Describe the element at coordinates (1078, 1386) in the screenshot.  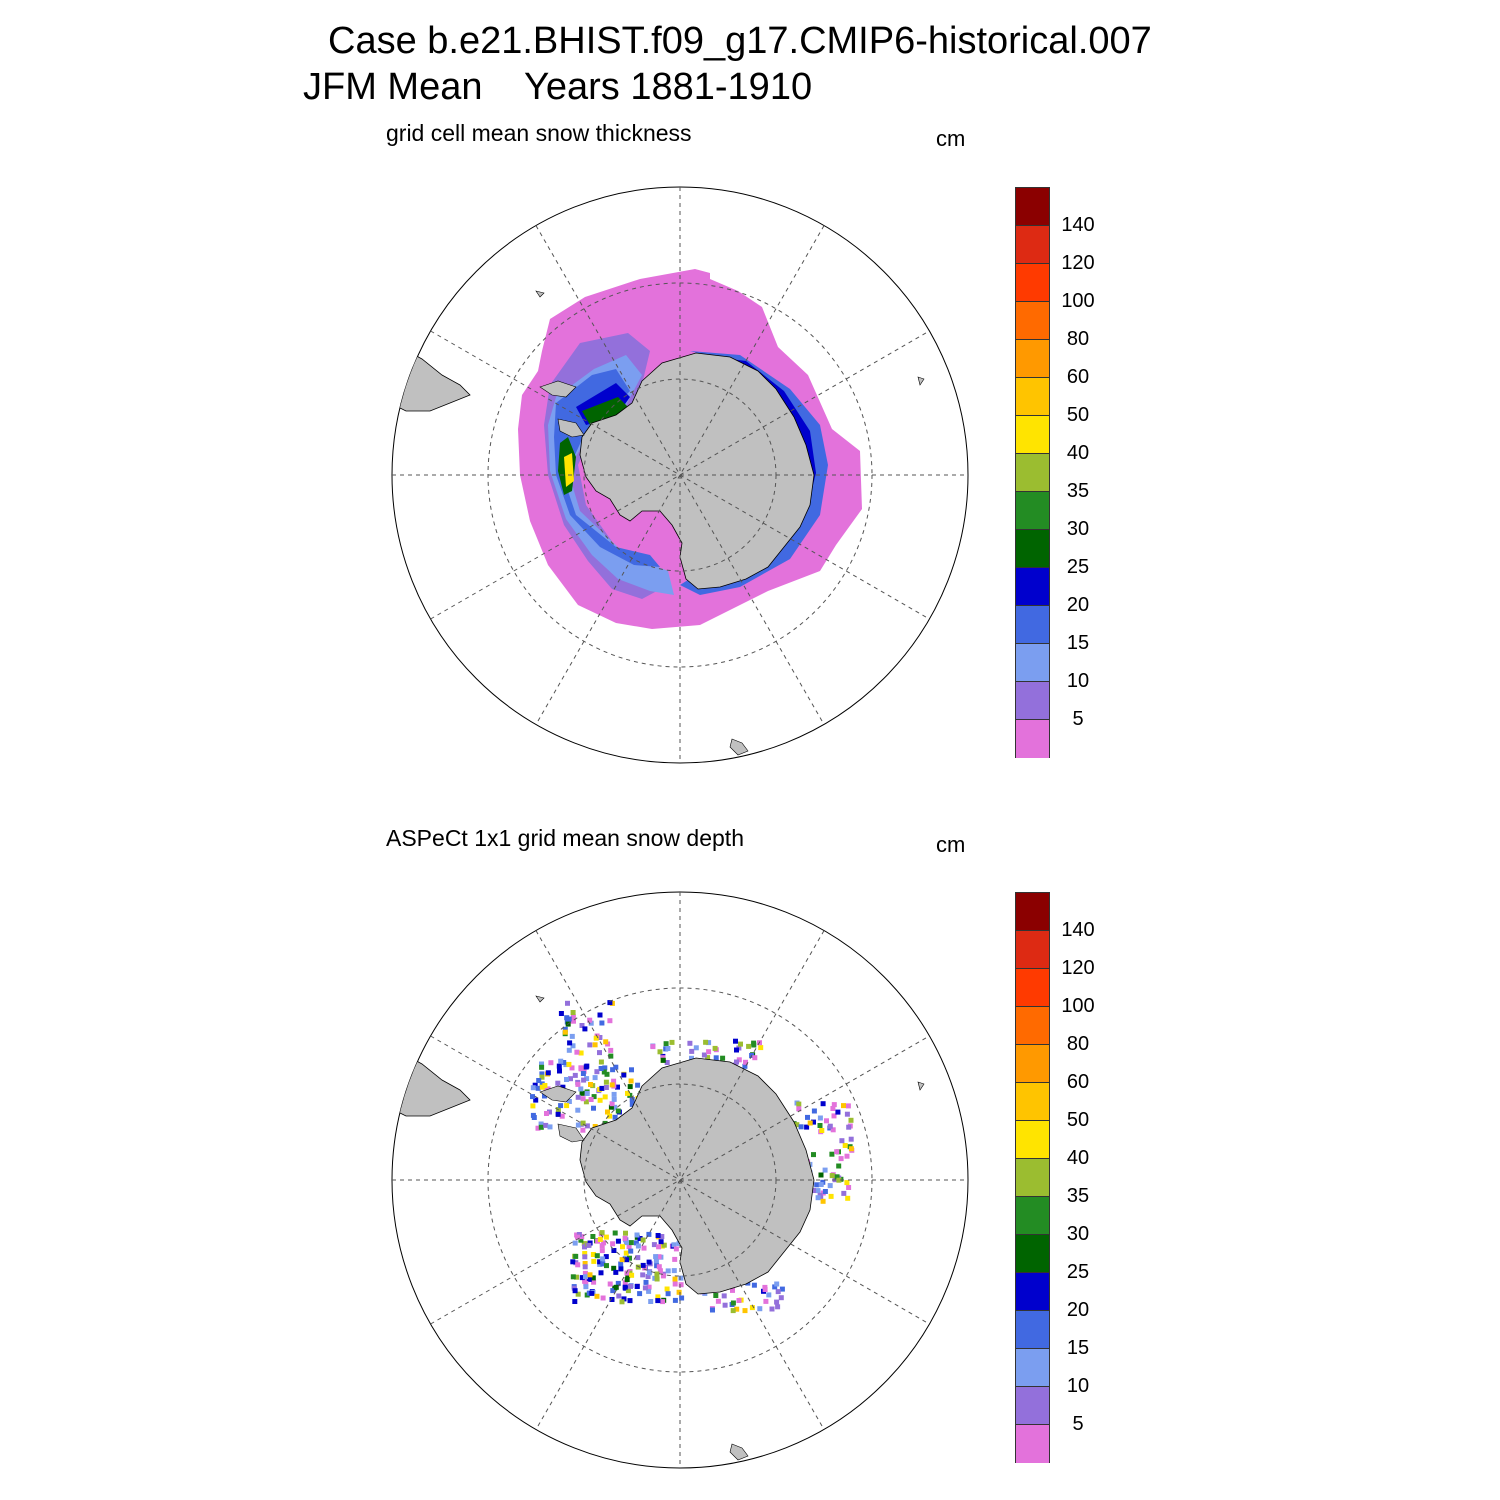
I see `colorbar-tick-label: 10` at that location.